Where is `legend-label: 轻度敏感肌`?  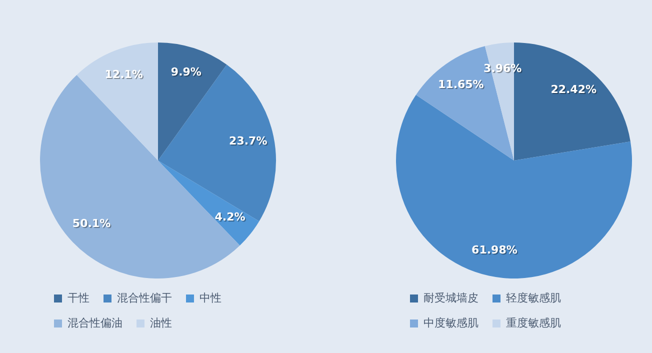 legend-label: 轻度敏感肌 is located at coordinates (533, 297).